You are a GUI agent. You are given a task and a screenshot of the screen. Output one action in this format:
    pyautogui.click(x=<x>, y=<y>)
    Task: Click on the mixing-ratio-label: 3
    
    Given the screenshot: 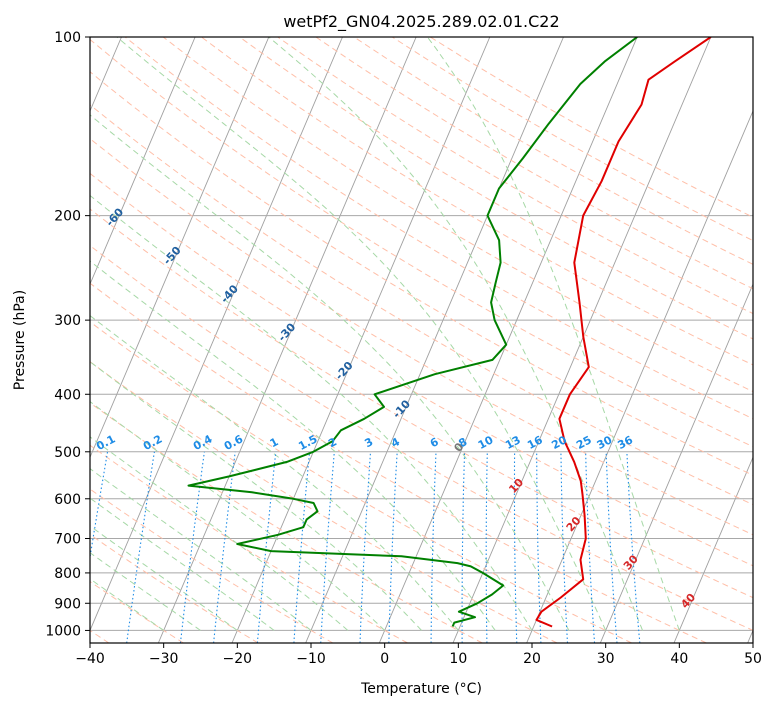 What is the action you would take?
    pyautogui.click(x=368, y=442)
    